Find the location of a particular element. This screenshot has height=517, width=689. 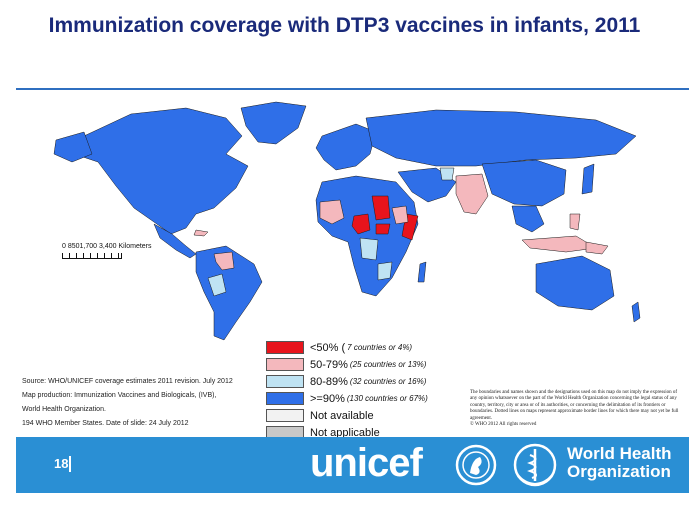

europe is located at coordinates (346, 147).